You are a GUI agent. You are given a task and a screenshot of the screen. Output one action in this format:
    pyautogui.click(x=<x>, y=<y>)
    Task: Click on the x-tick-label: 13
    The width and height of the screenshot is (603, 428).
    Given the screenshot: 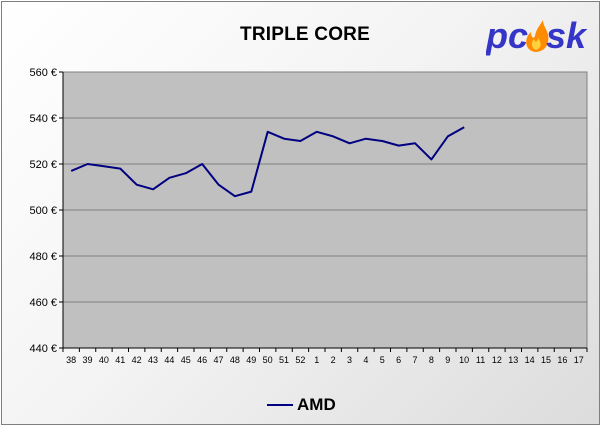 What is the action you would take?
    pyautogui.click(x=513, y=360)
    